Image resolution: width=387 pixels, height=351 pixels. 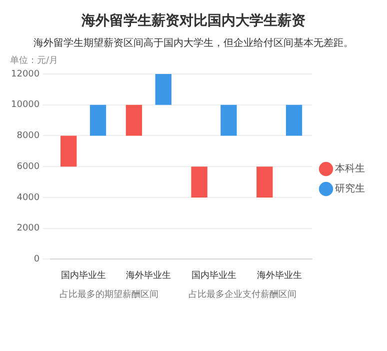 I want to click on legend-label: 研究生, so click(x=350, y=188).